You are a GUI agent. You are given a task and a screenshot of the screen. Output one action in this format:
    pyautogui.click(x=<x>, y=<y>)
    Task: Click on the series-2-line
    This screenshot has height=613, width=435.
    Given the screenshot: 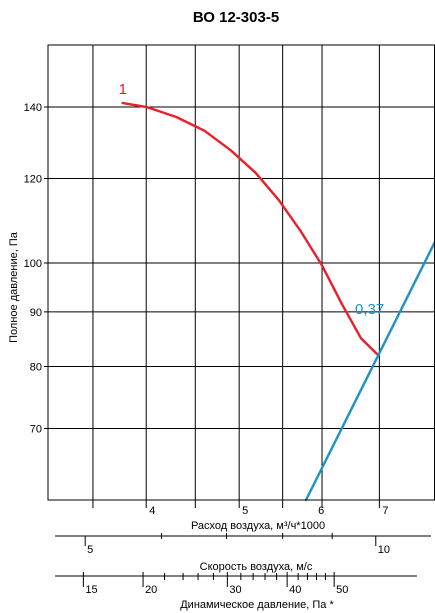 What is the action you would take?
    pyautogui.click(x=369, y=371)
    